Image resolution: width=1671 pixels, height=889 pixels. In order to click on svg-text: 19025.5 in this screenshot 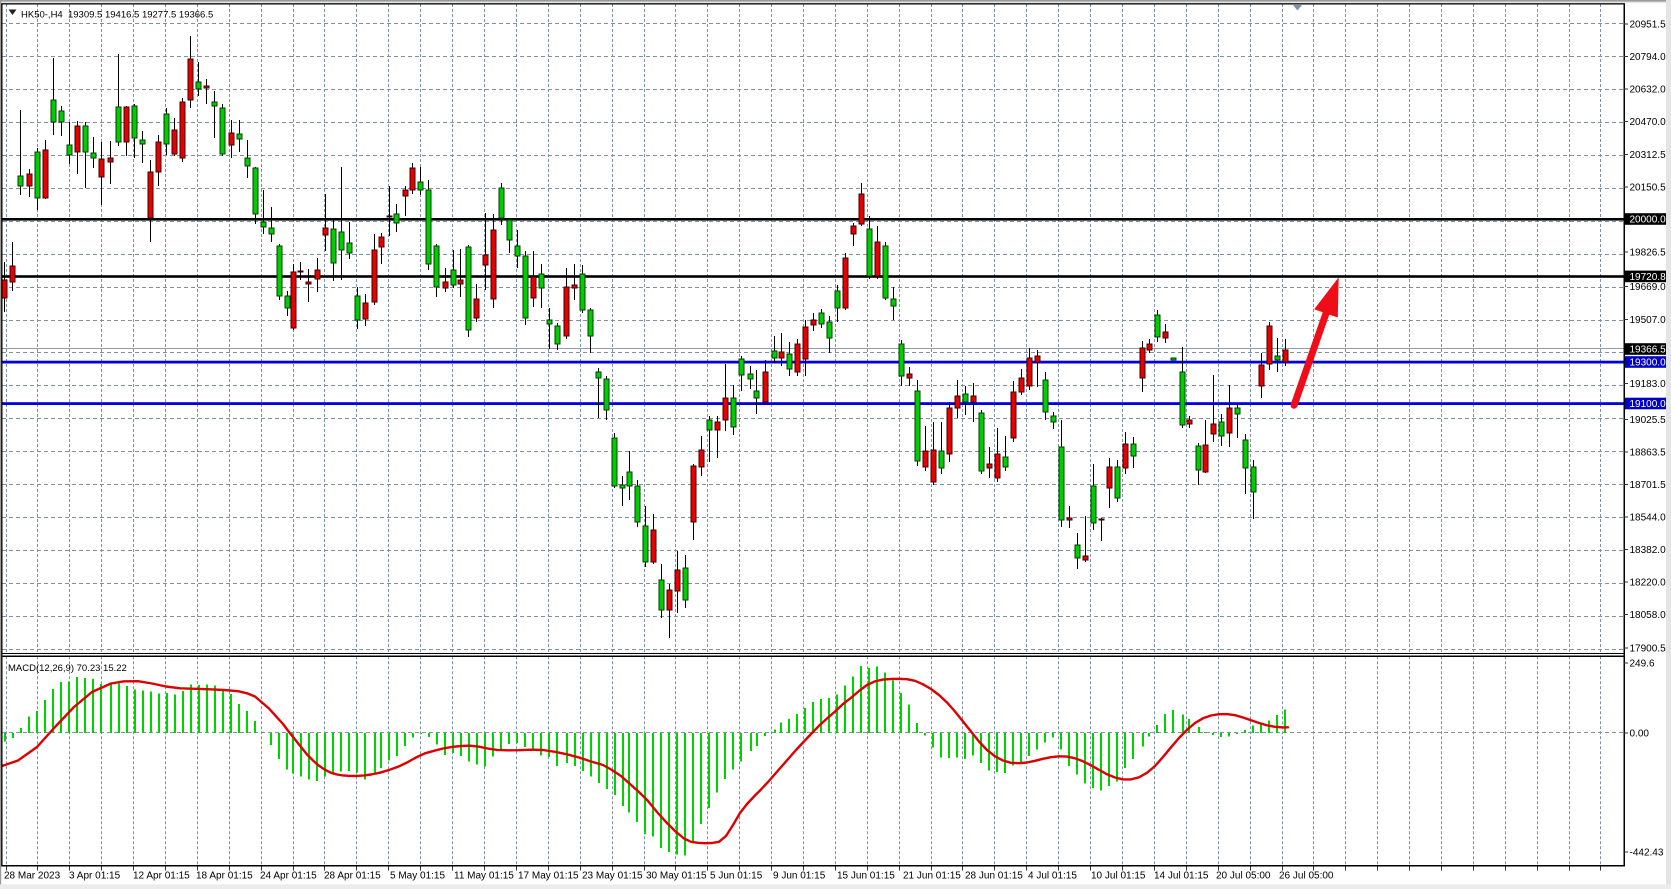, I will do `click(1648, 420)`.